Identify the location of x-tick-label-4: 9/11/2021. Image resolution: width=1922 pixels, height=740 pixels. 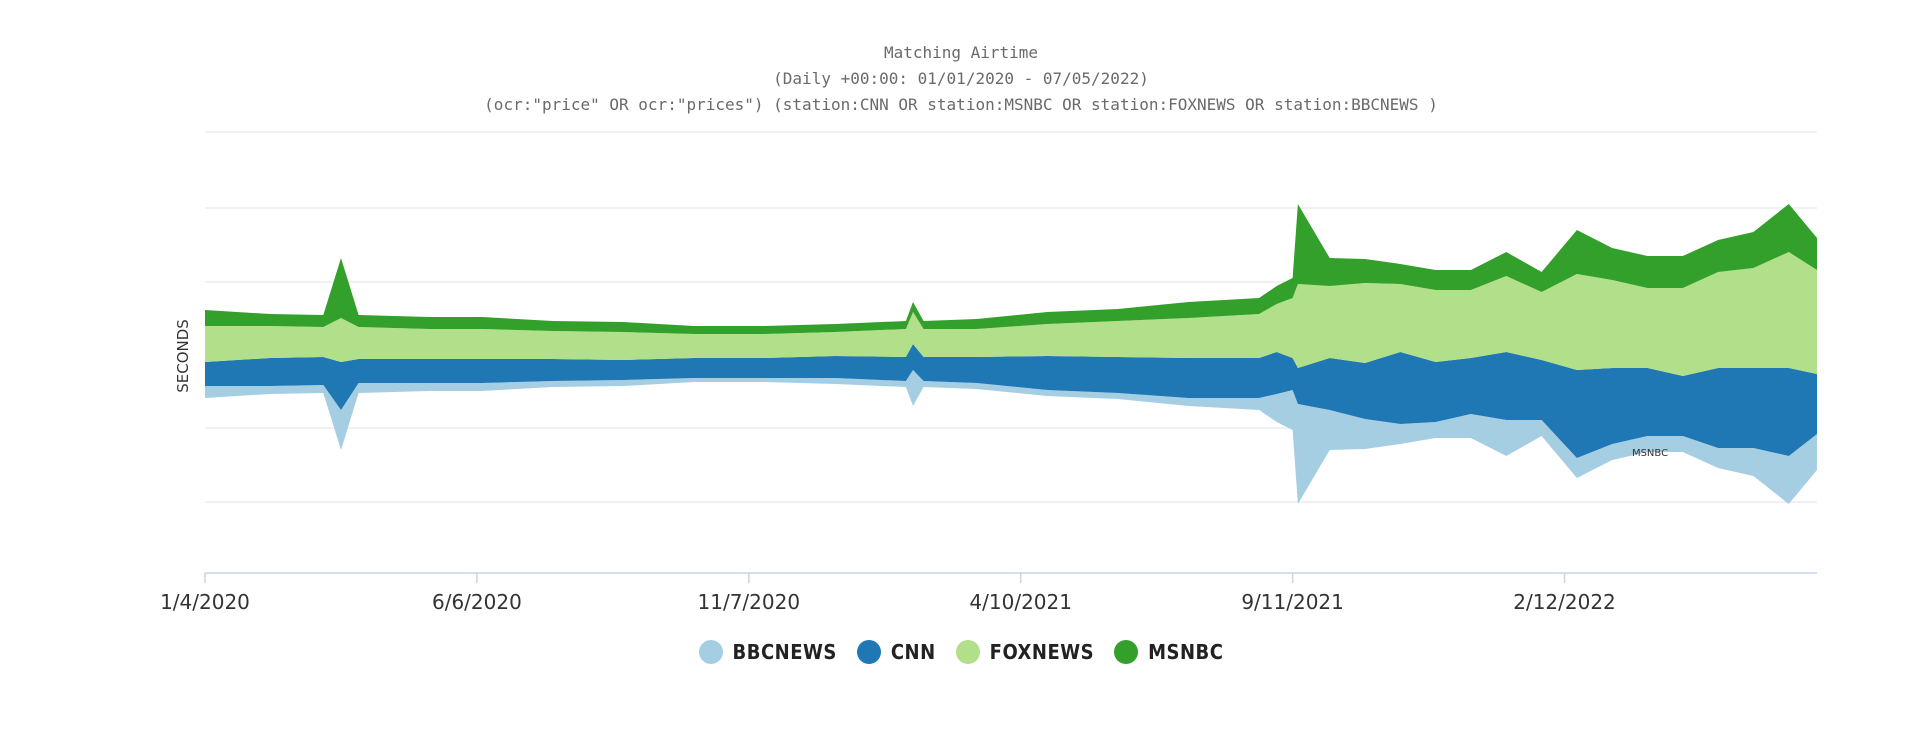
(1292, 602).